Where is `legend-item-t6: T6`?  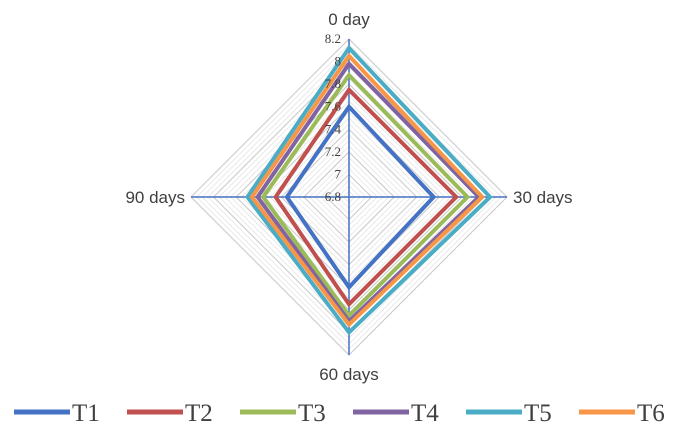 legend-item-t6: T6 is located at coordinates (622, 413).